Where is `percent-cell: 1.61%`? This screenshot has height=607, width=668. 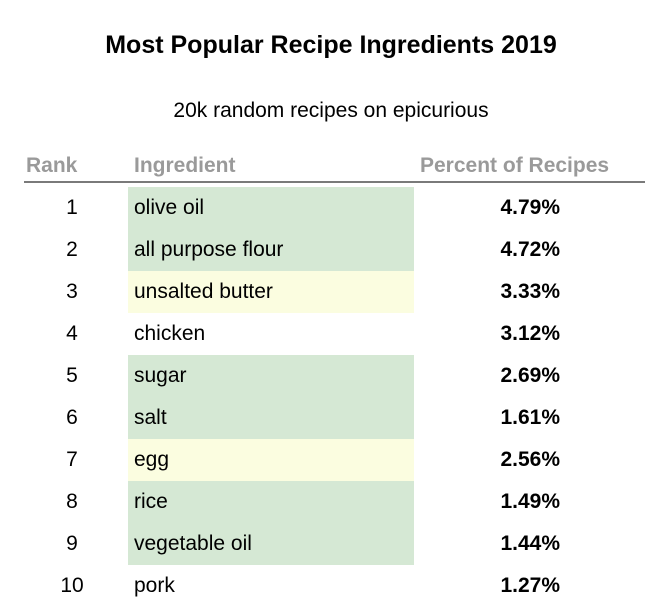
percent-cell: 1.61% is located at coordinates (530, 417).